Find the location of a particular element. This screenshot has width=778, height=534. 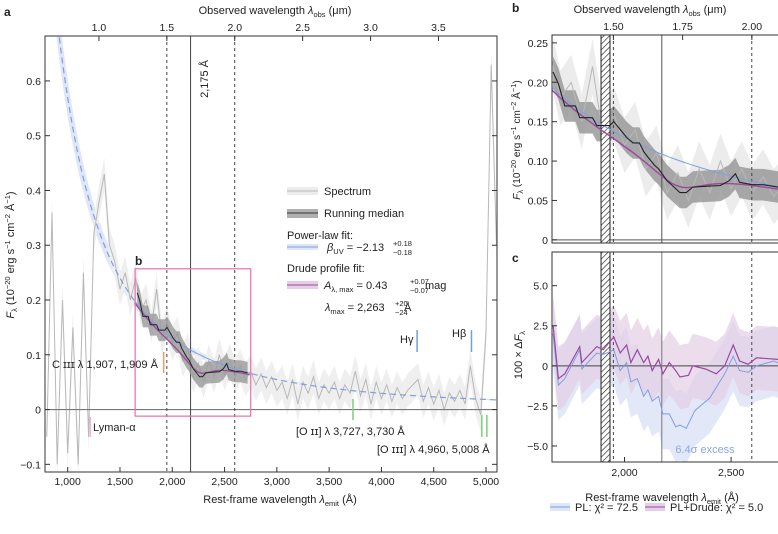

panel-c-x-axis-title: Rest-frame wavelength λemit (Å) is located at coordinates (662, 498).